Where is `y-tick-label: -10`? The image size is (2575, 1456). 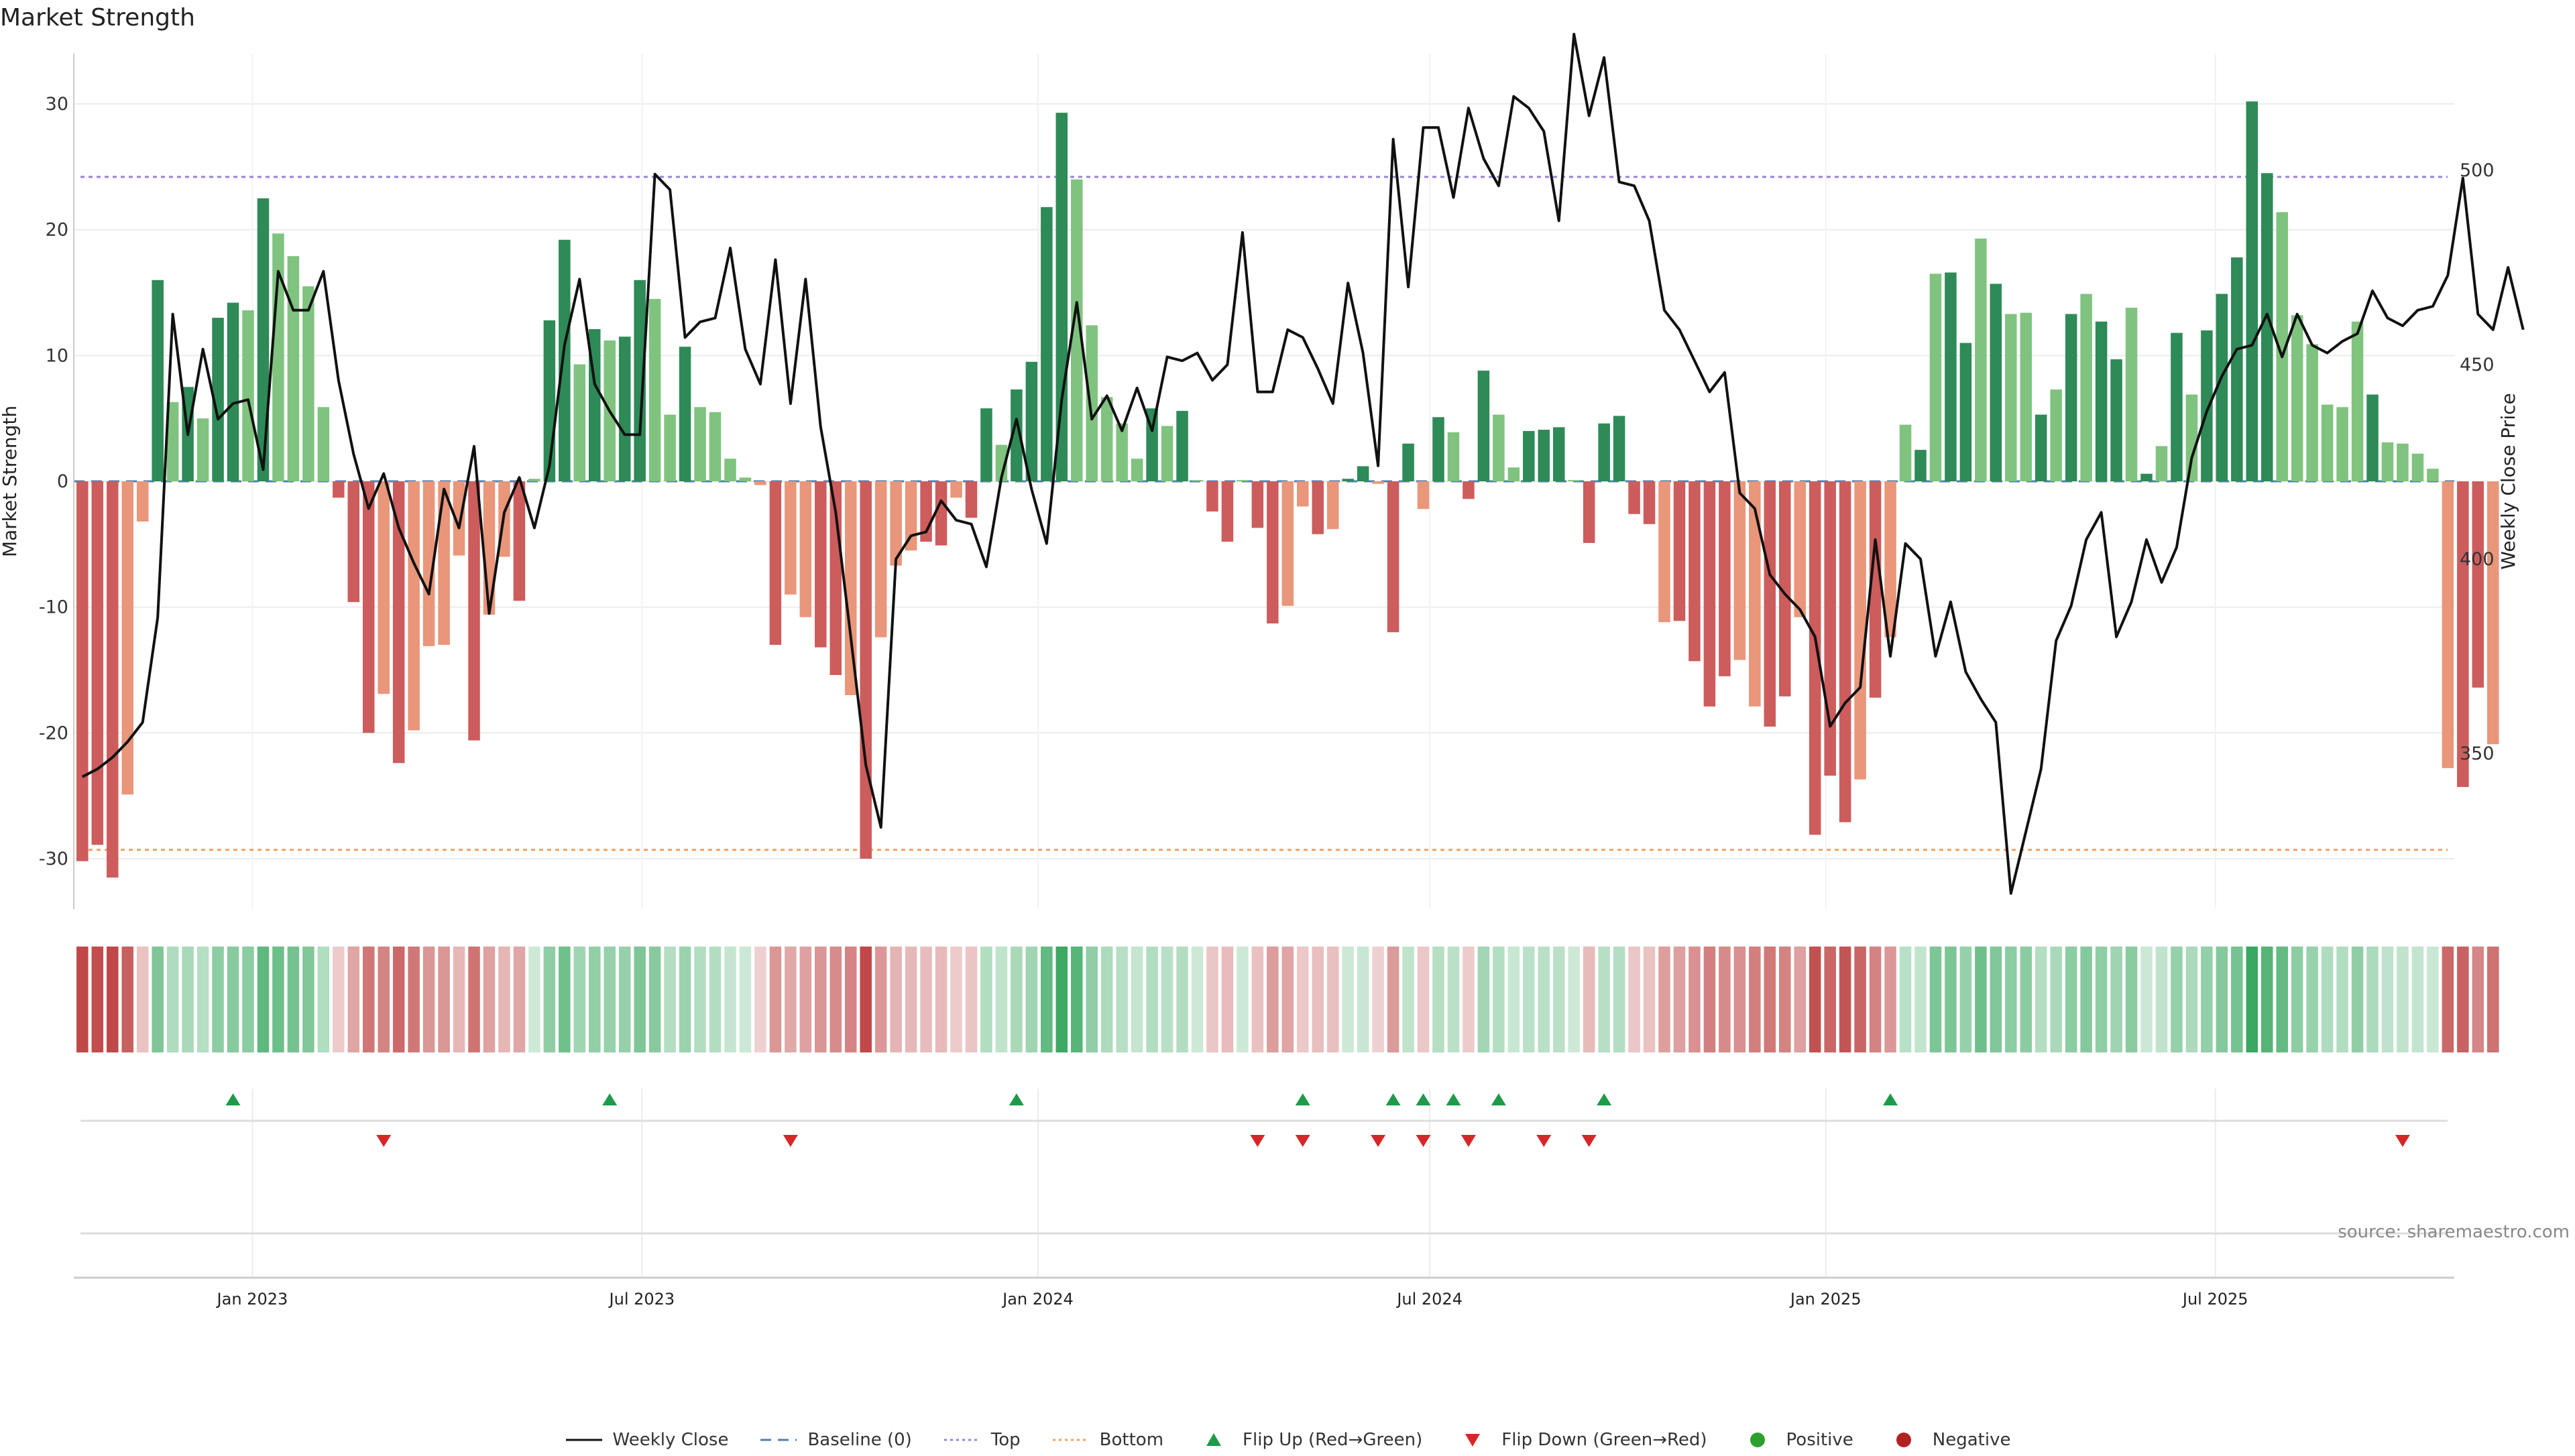 y-tick-label: -10 is located at coordinates (53, 607).